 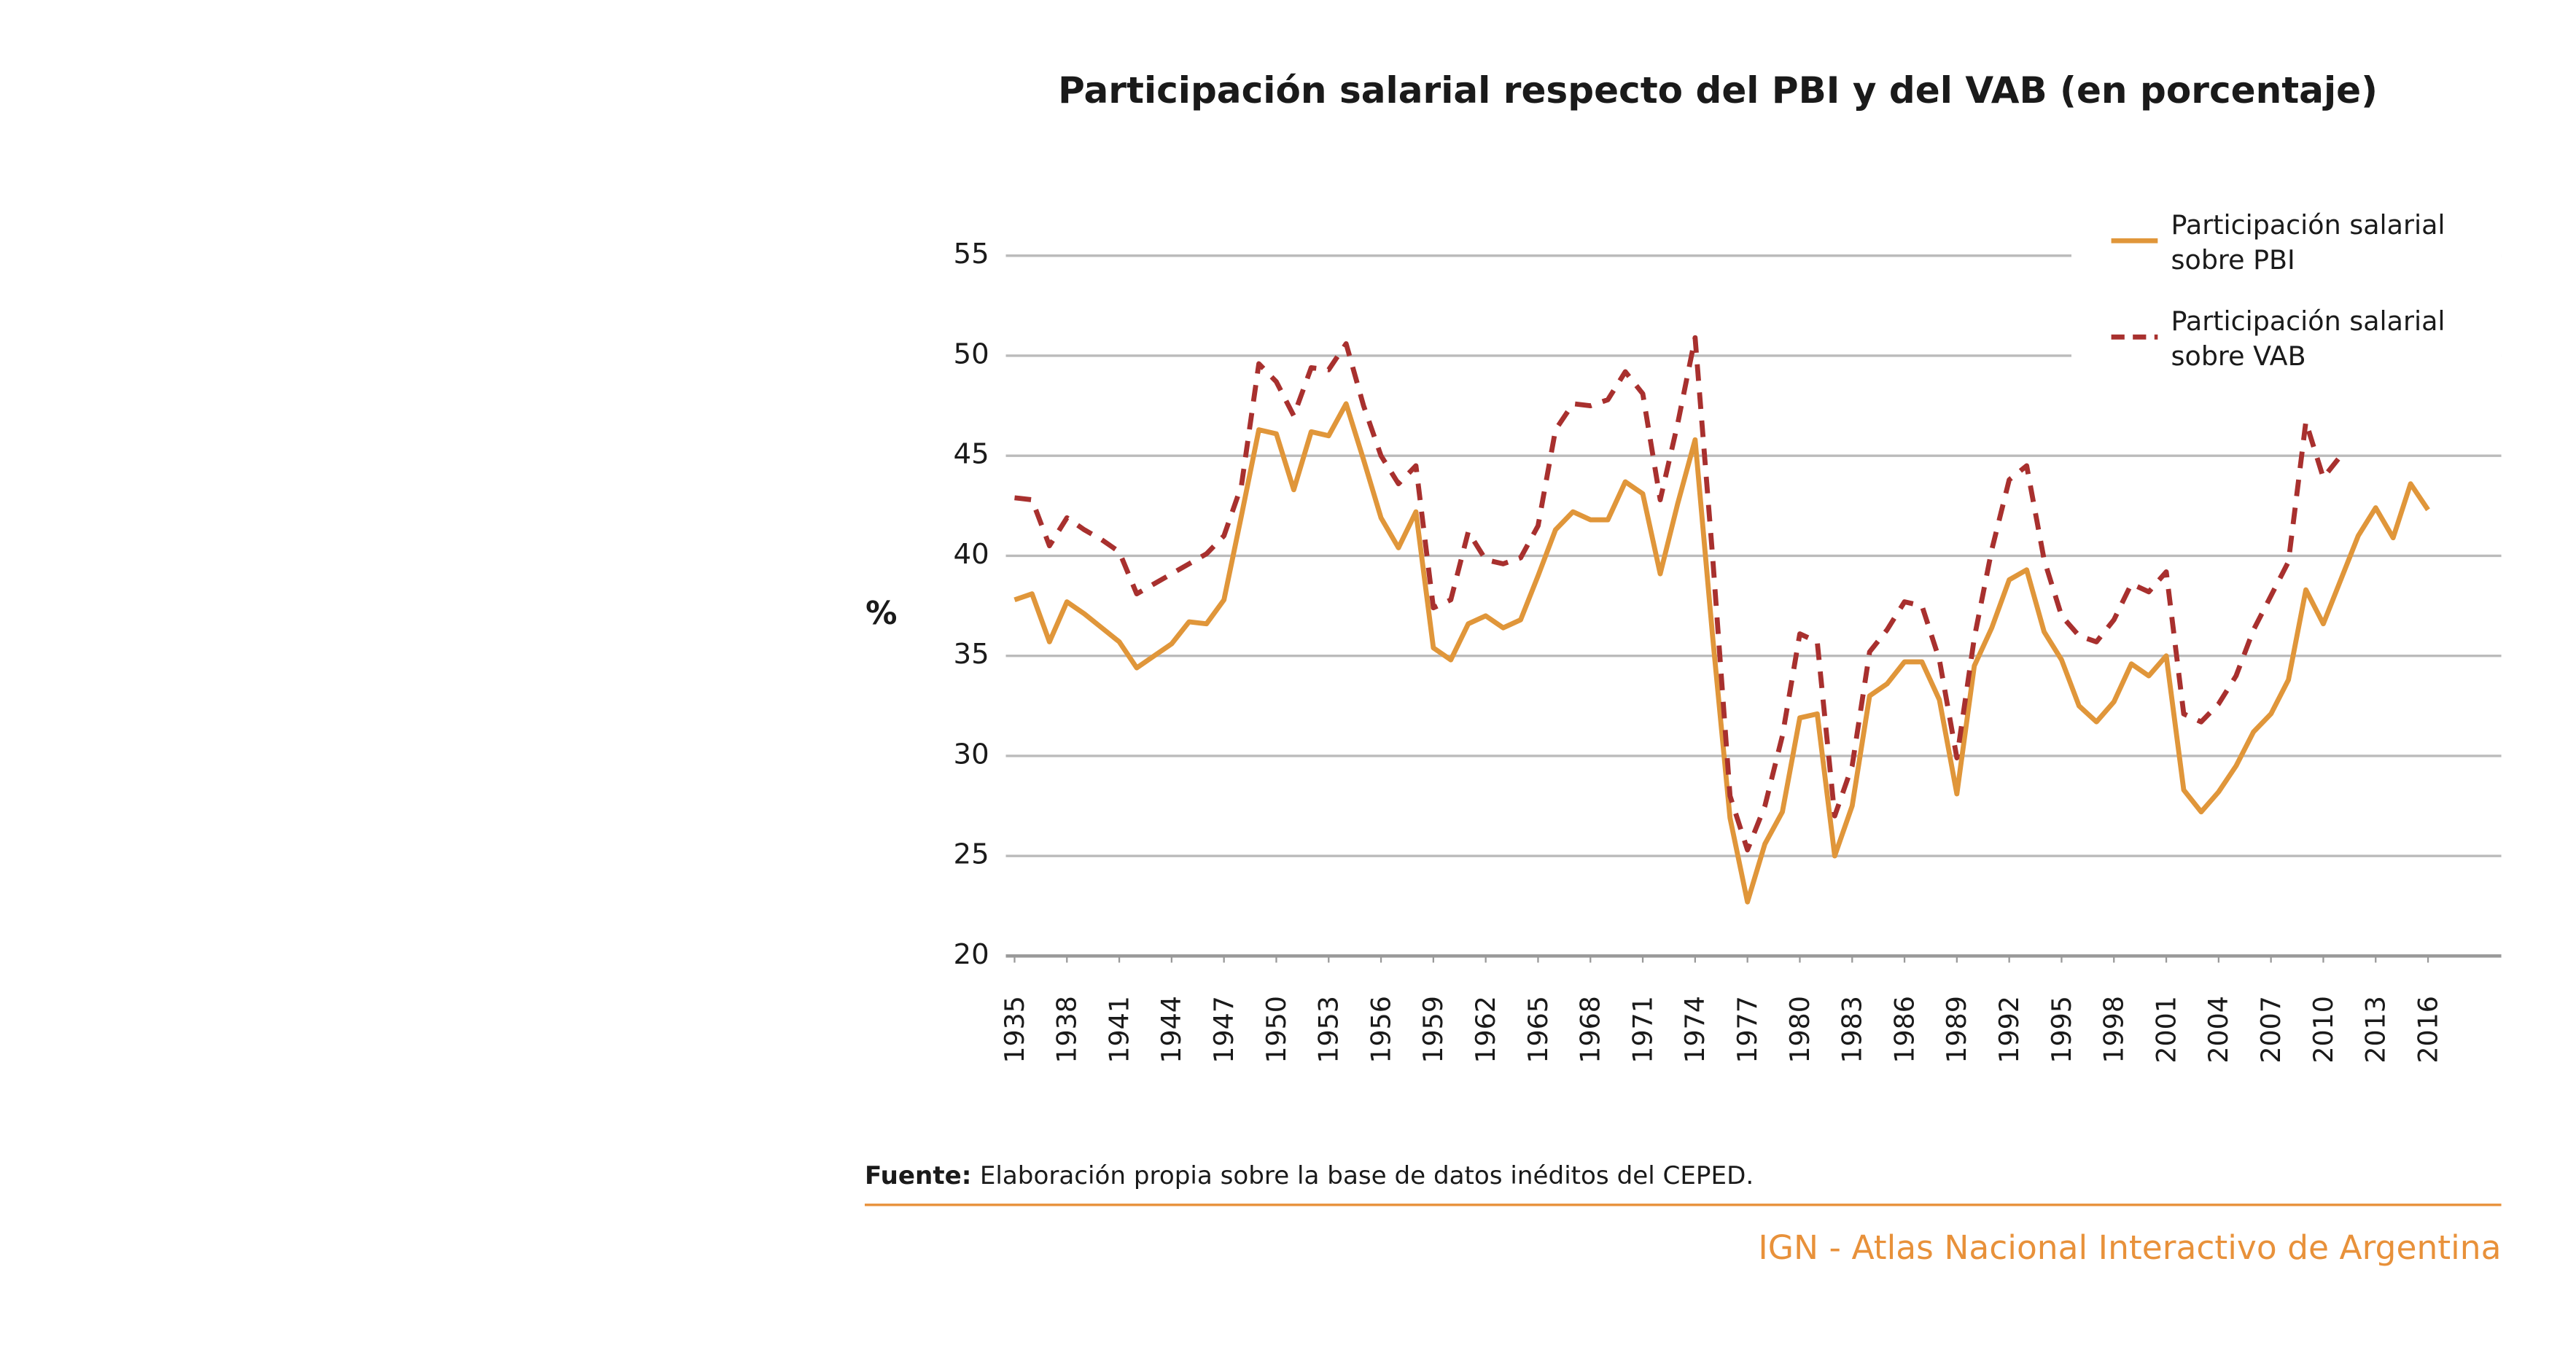 I want to click on x-tick-label: 1935, so click(x=1014, y=1030).